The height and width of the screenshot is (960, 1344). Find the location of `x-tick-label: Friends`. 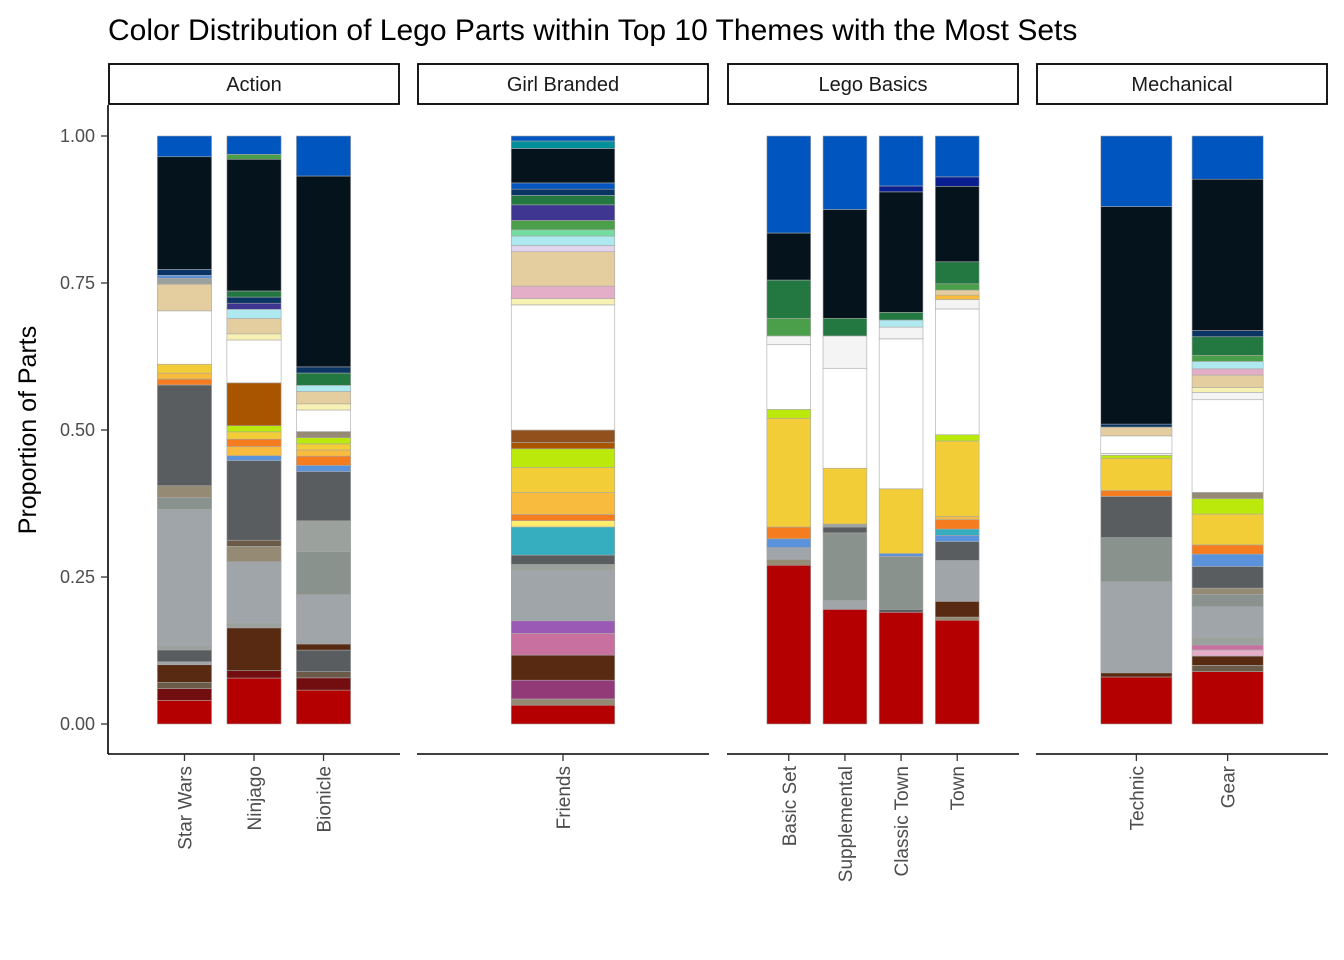

x-tick-label: Friends is located at coordinates (564, 797).